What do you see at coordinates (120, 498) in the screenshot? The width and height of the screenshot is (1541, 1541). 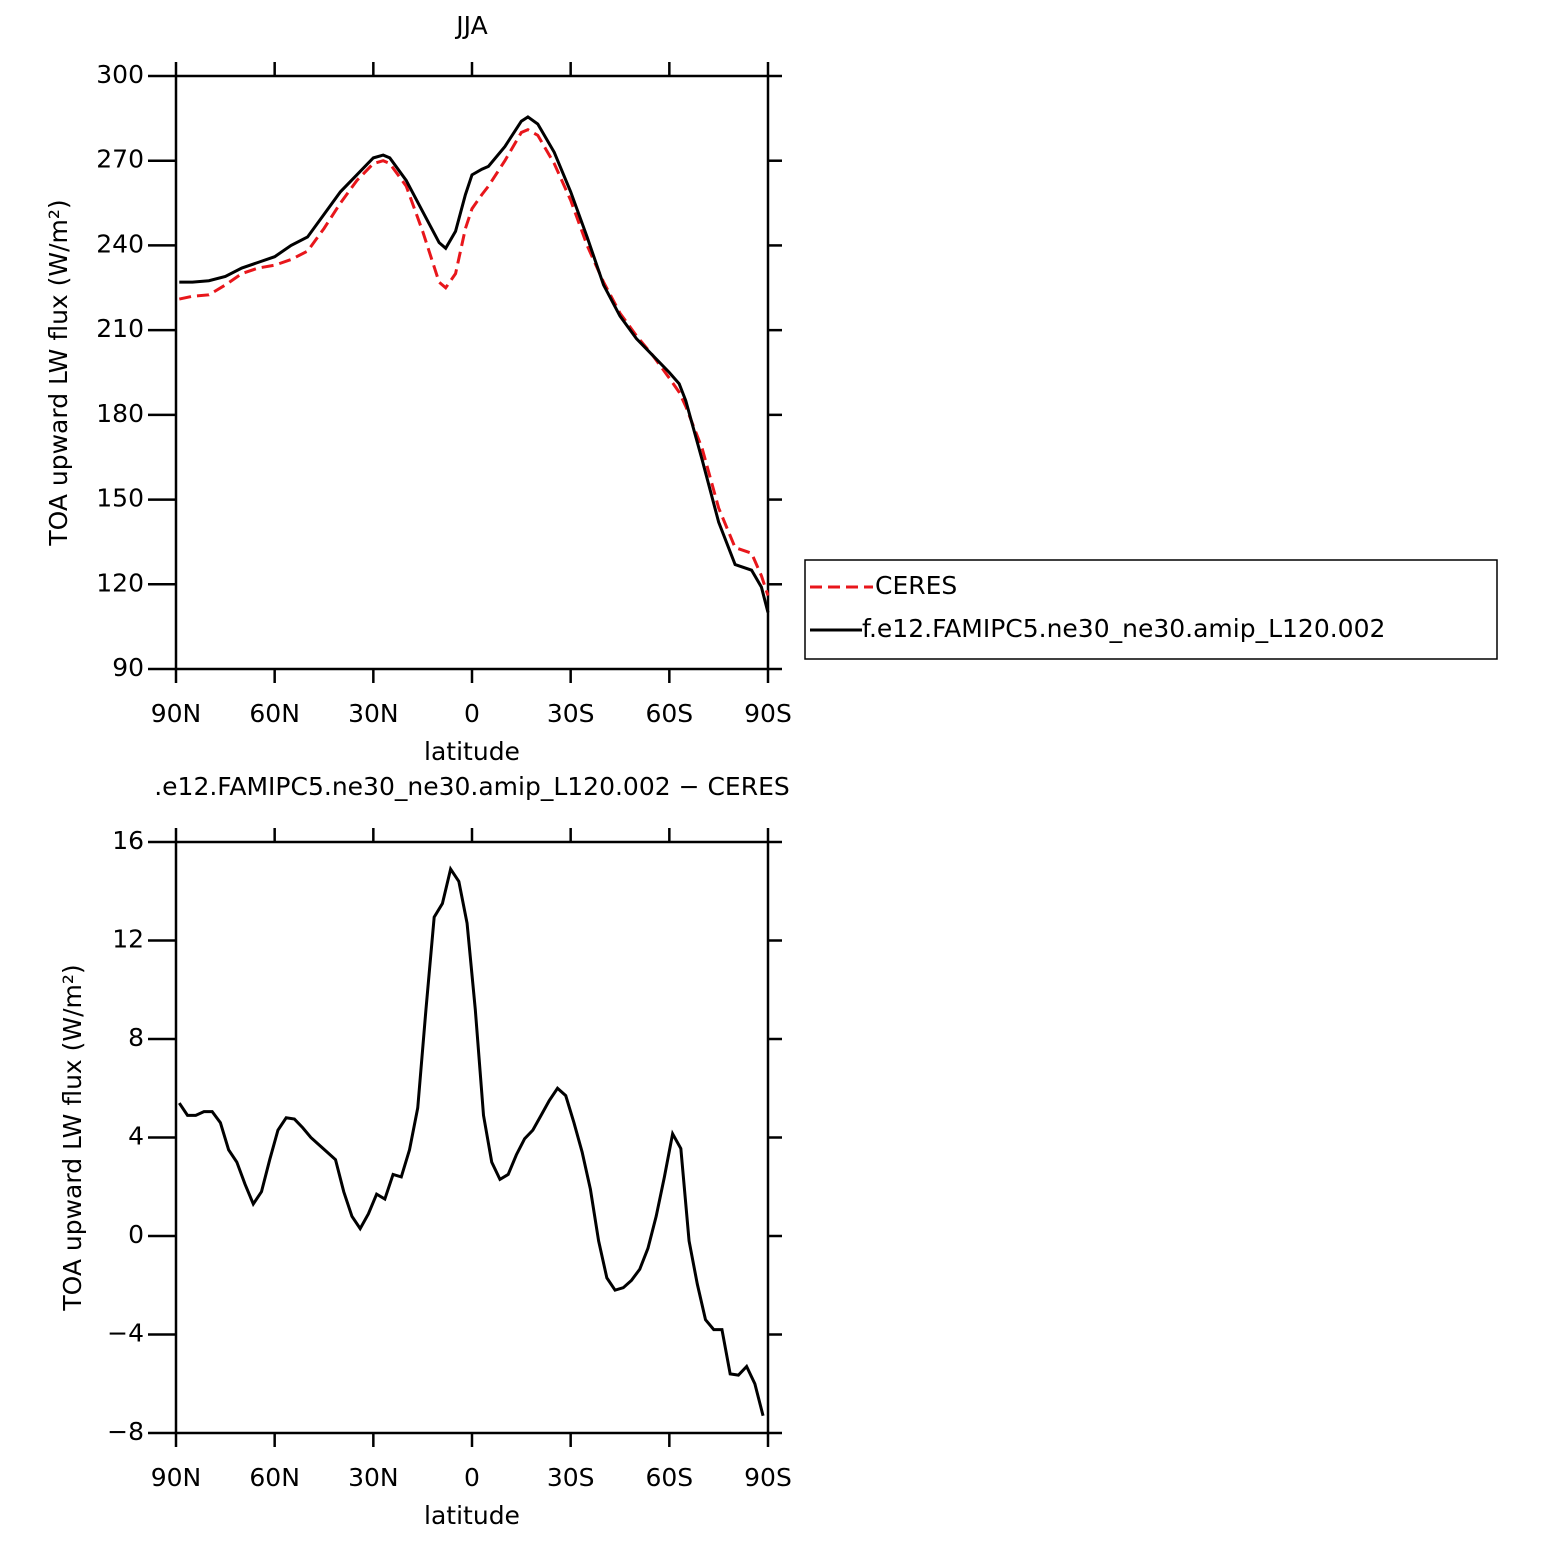 I see `y-tick-label: 150` at bounding box center [120, 498].